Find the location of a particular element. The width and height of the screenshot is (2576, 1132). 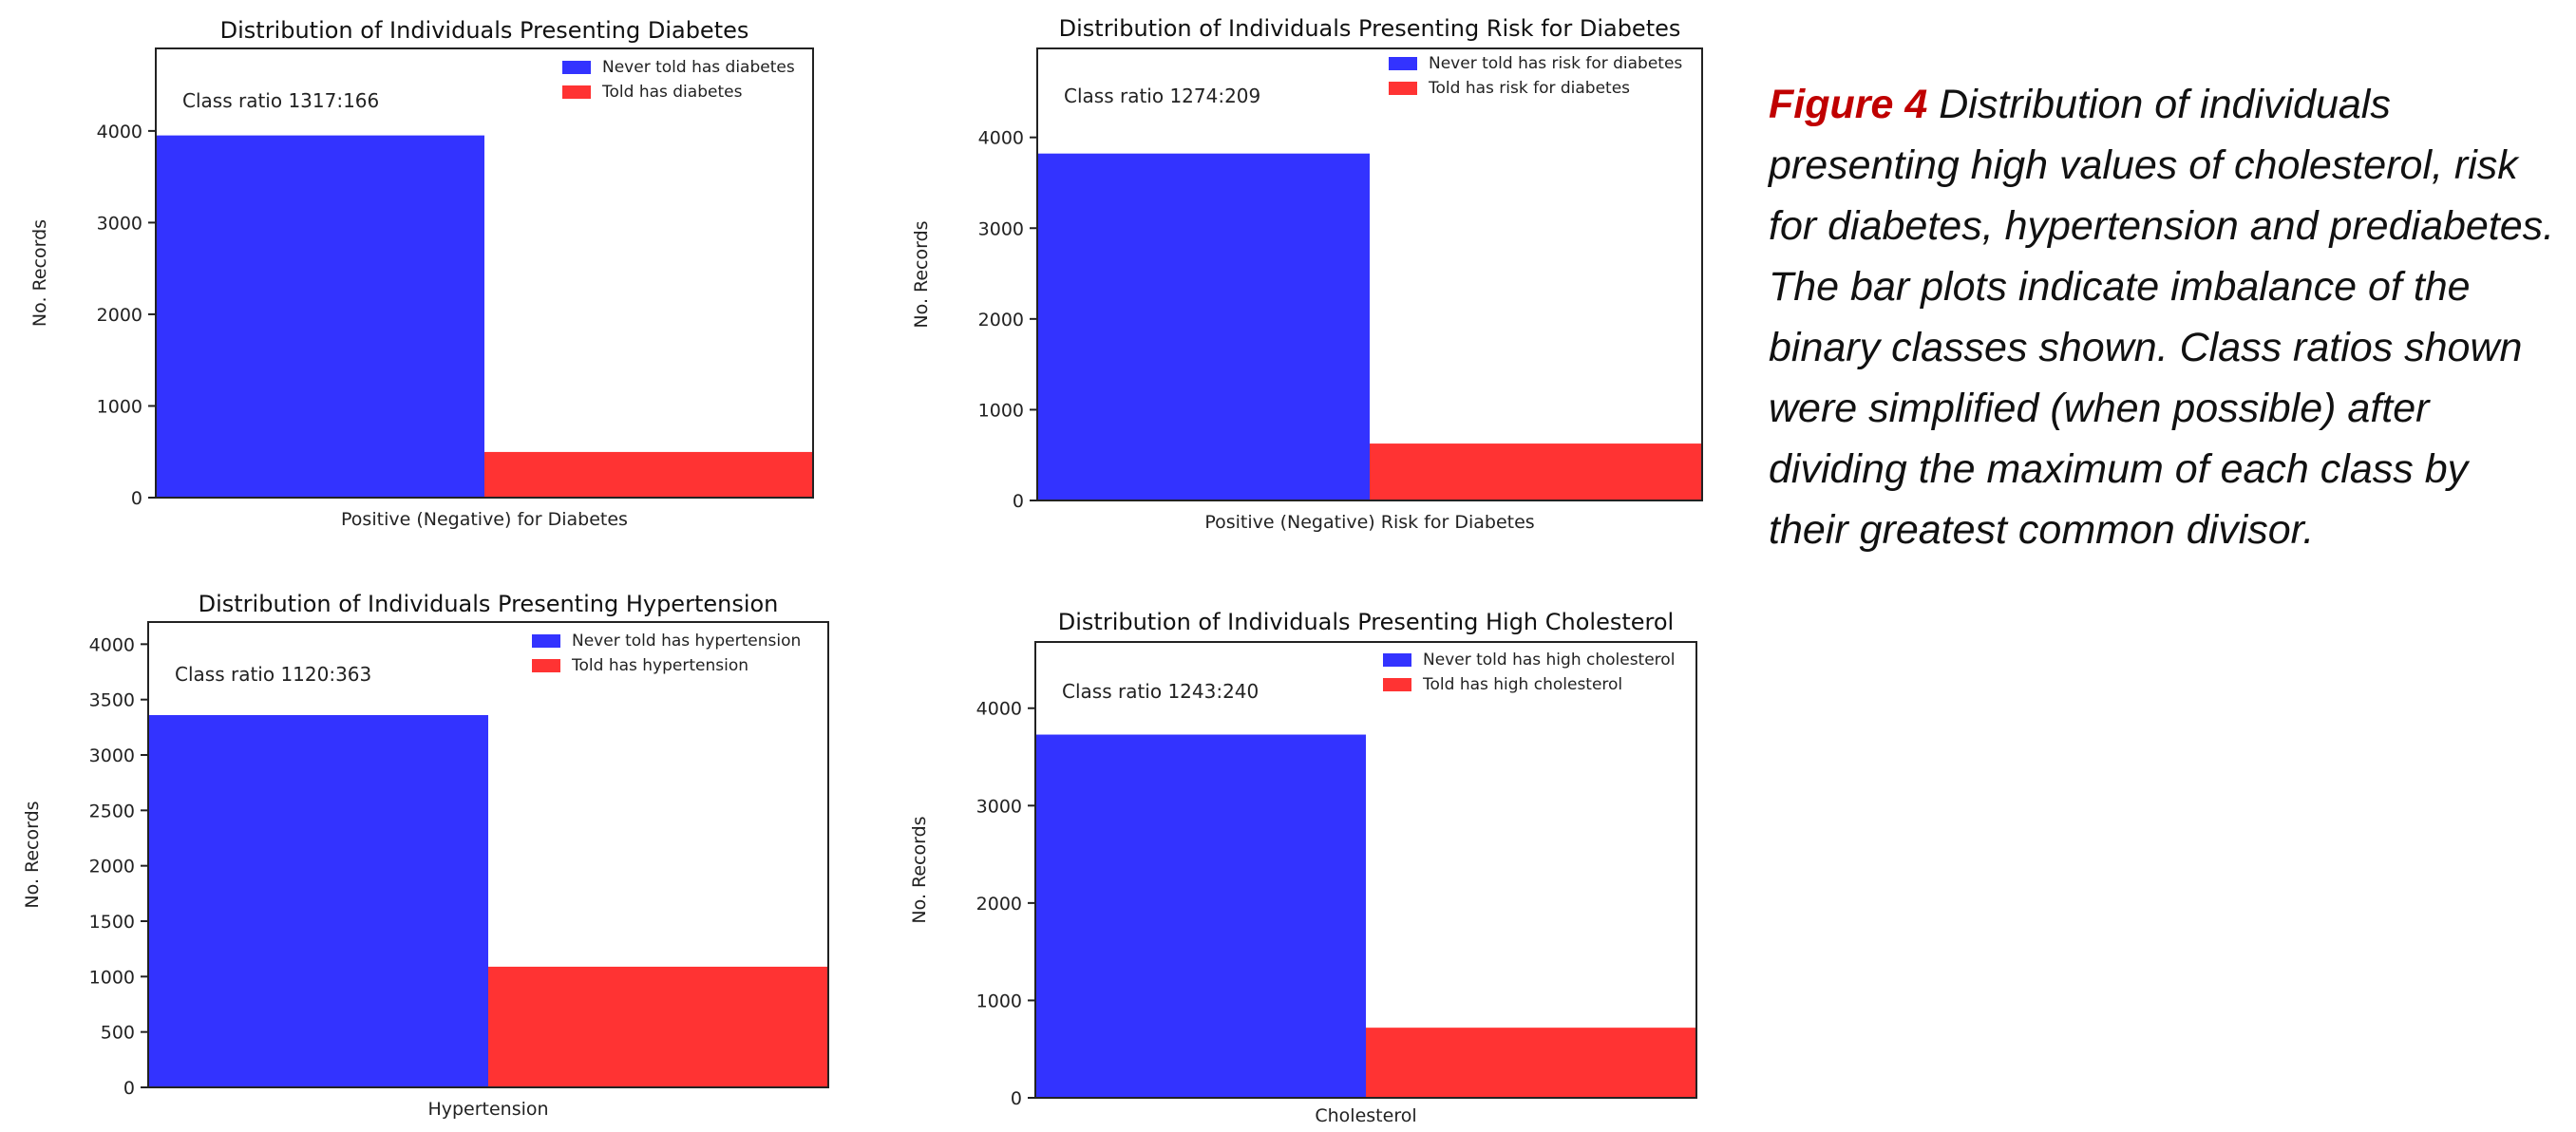

legend-label: Told has diabetes is located at coordinates (672, 92).